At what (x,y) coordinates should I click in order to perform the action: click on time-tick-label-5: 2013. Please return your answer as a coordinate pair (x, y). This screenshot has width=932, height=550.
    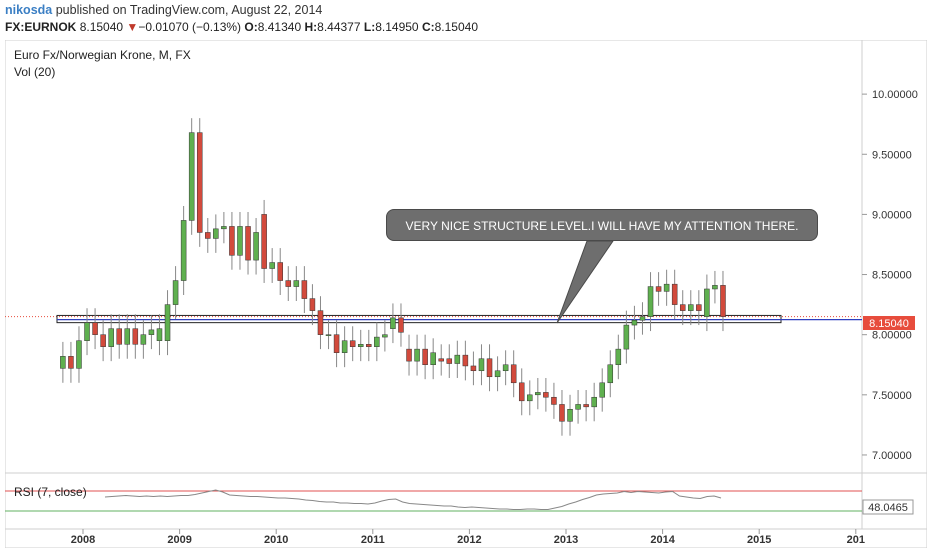
    Looking at the image, I should click on (566, 540).